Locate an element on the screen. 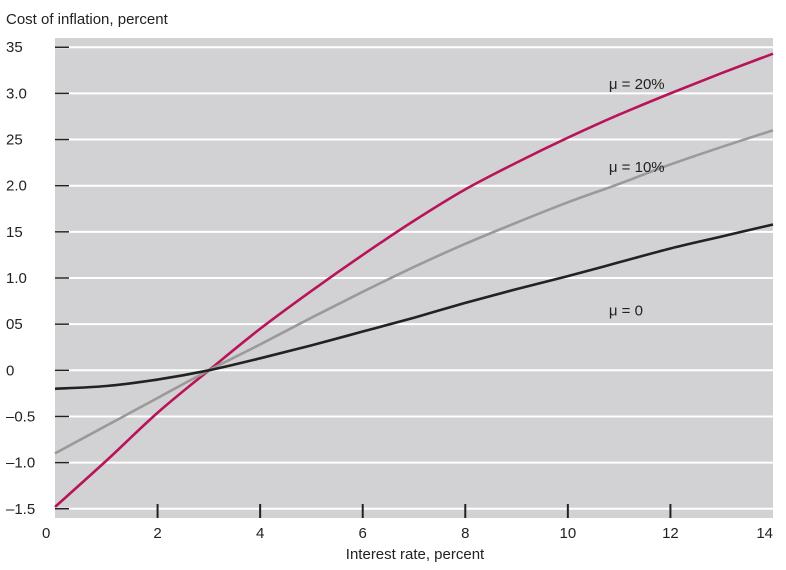 Image resolution: width=786 pixels, height=570 pixels. y-tick-label: –0.5 is located at coordinates (20, 416).